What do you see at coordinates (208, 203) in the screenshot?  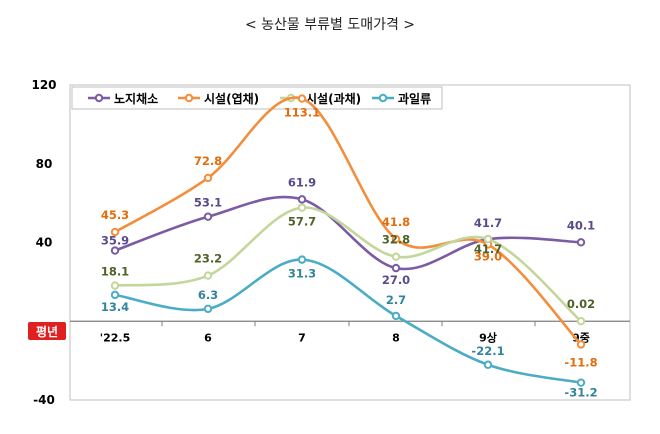 I see `data-label: 53.1` at bounding box center [208, 203].